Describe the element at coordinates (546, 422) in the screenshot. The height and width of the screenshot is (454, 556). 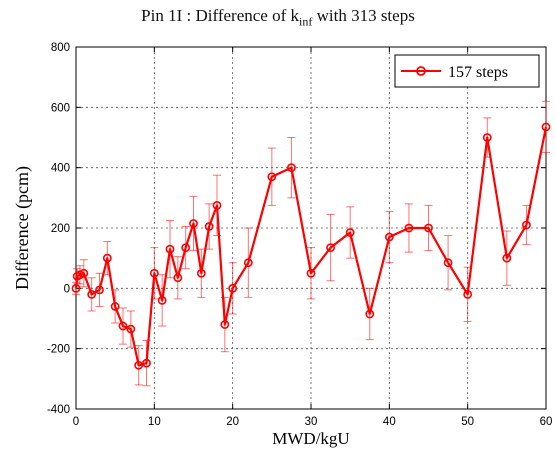
I see `x-tick-label: 60` at that location.